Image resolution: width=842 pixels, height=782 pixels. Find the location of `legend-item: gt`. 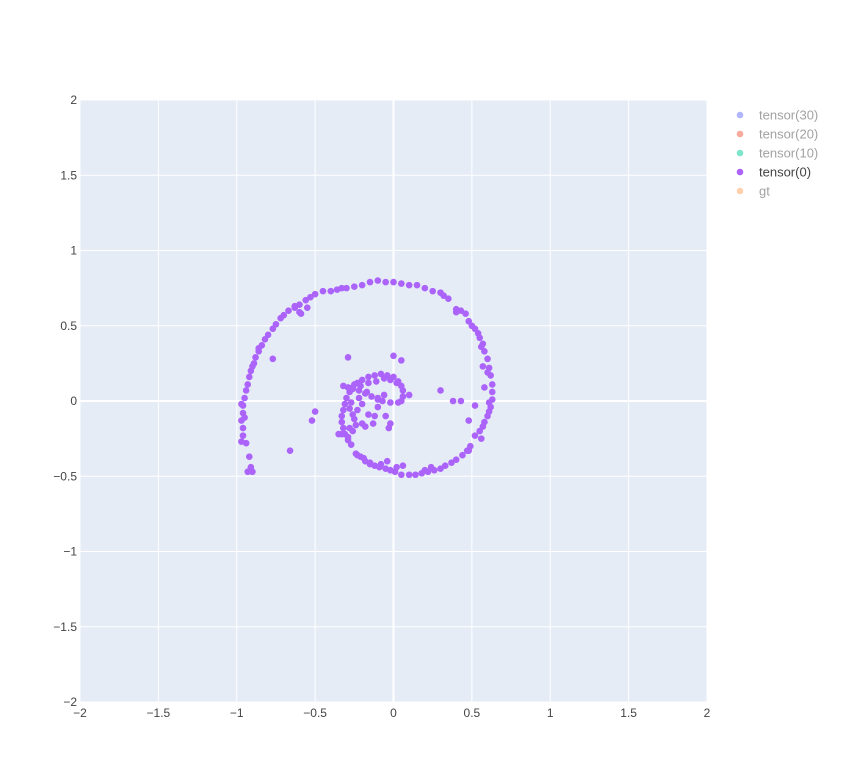

legend-item: gt is located at coordinates (753, 191).